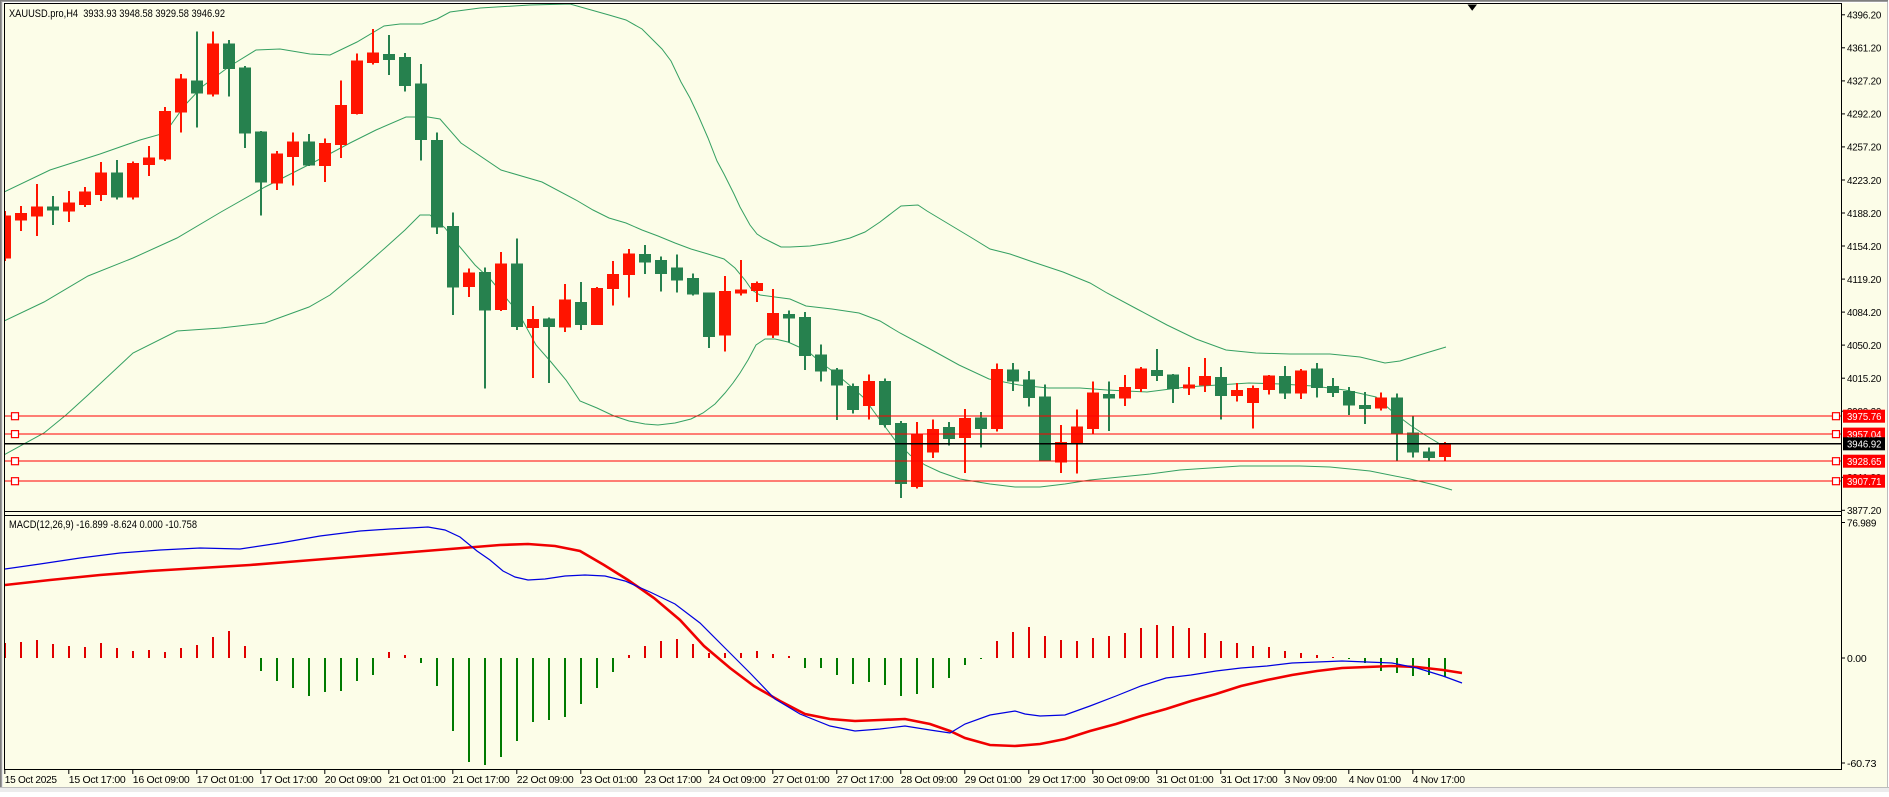  Describe the element at coordinates (1864, 280) in the screenshot. I see `svg-text: 4119.20` at that location.